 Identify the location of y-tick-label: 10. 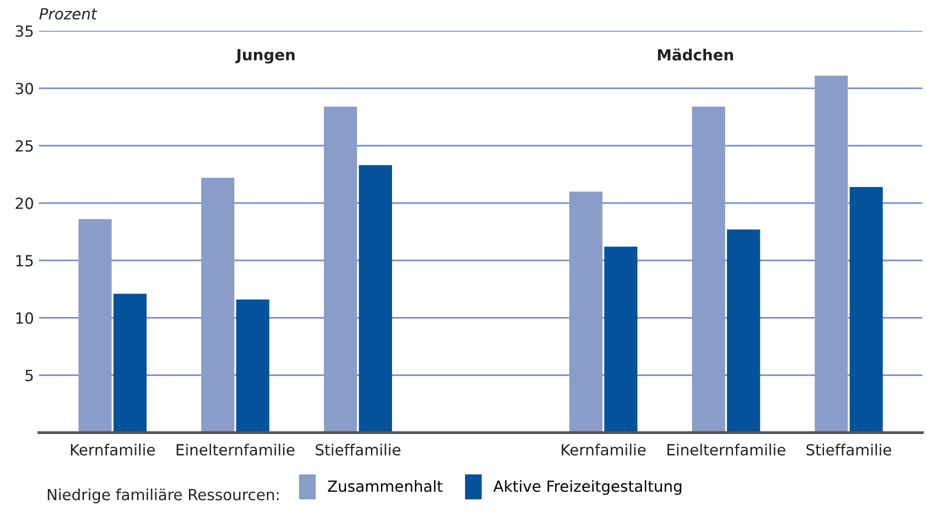
(25, 318).